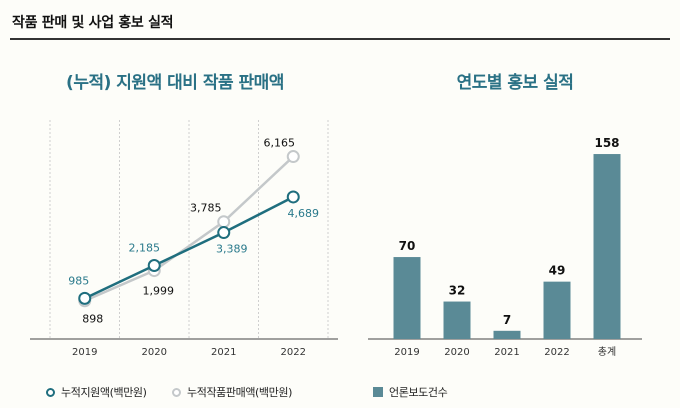 This screenshot has width=680, height=408. I want to click on press-bar-value-label: 70, so click(407, 246).